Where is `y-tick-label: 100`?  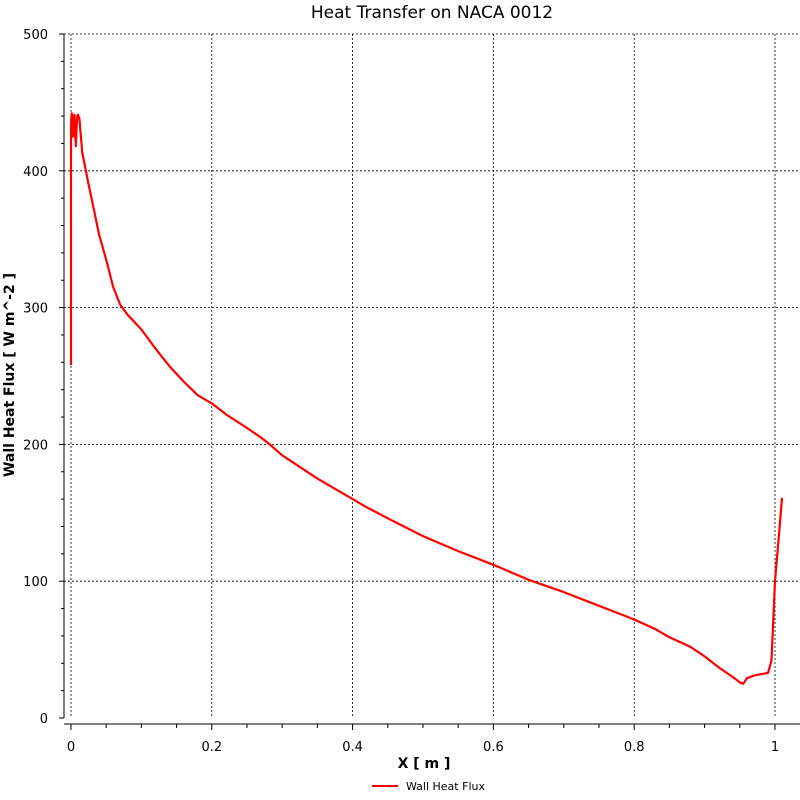 y-tick-label: 100 is located at coordinates (35, 582).